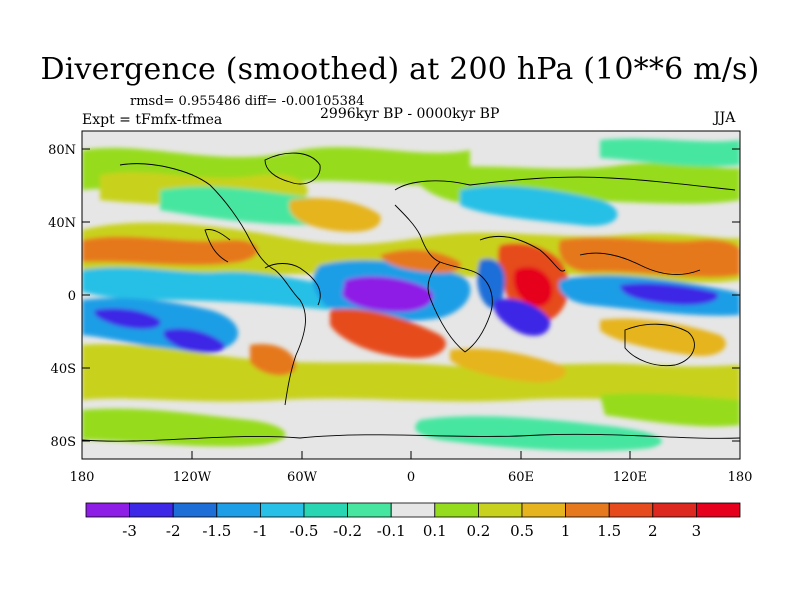 This screenshot has width=800, height=600. I want to click on lat-label-80n: 80N, so click(62, 150).